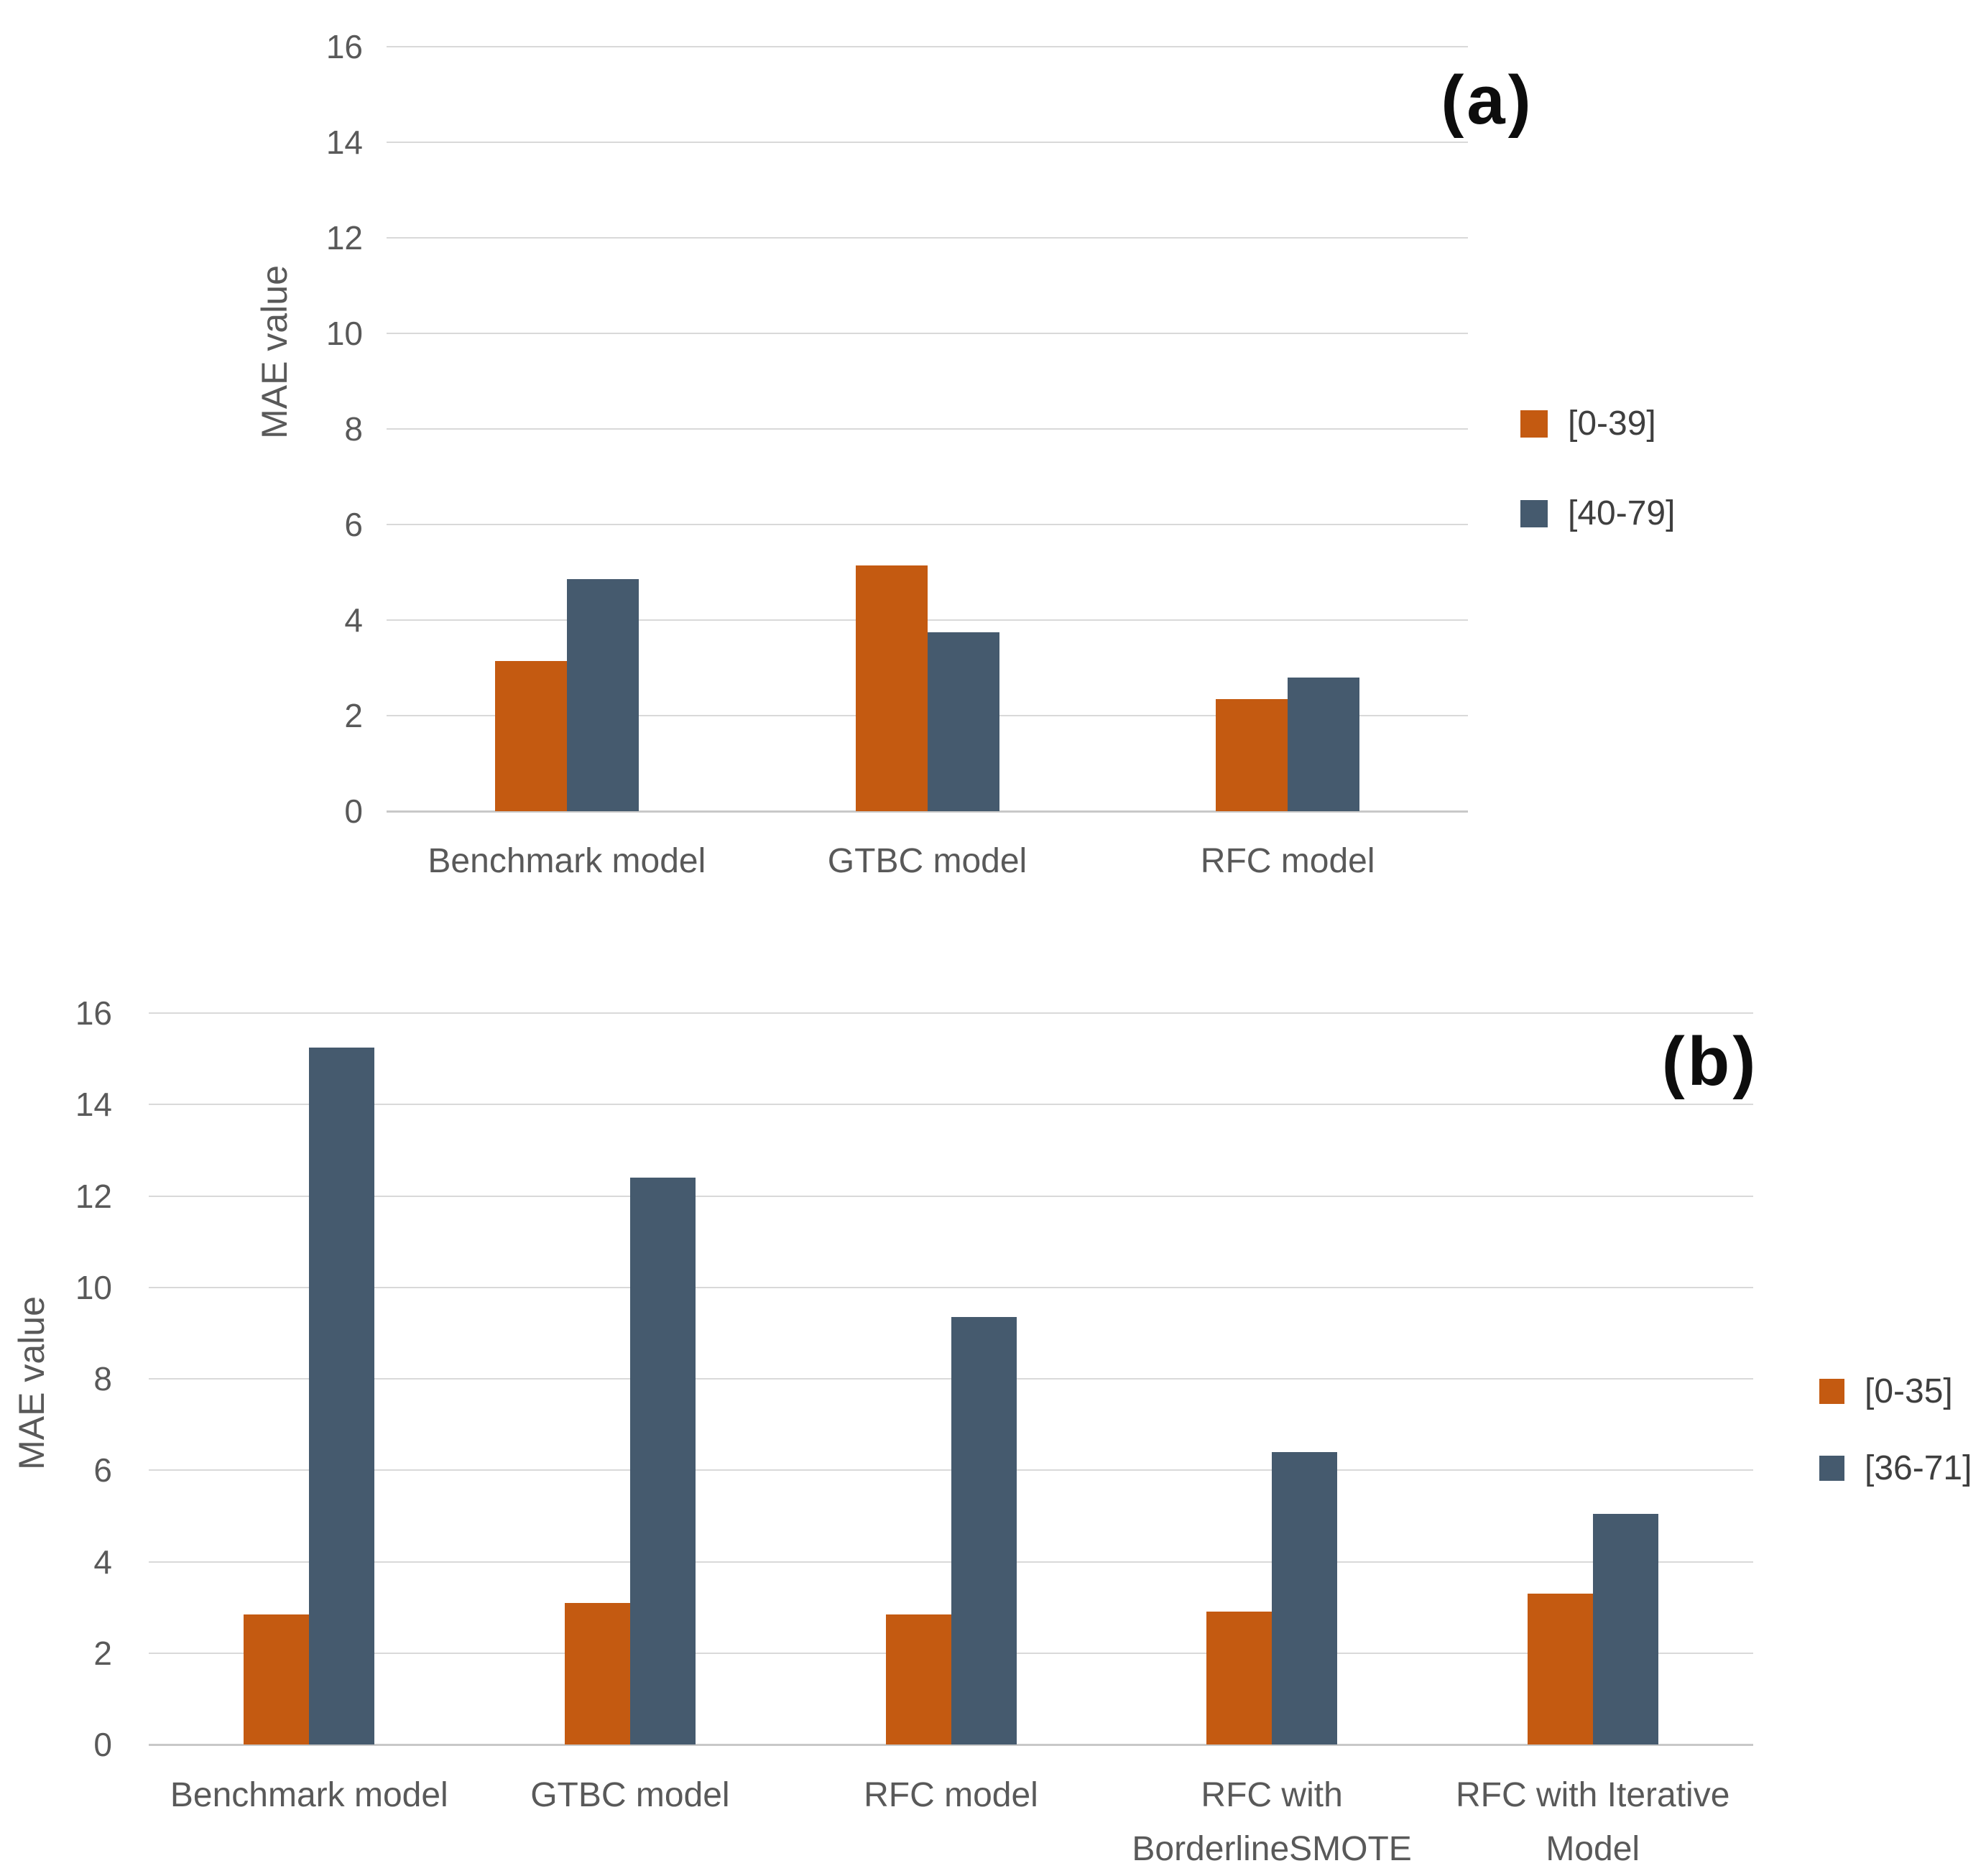 This screenshot has width=1986, height=1876. I want to click on legend-item-[0-39]: [0-39], so click(1588, 424).